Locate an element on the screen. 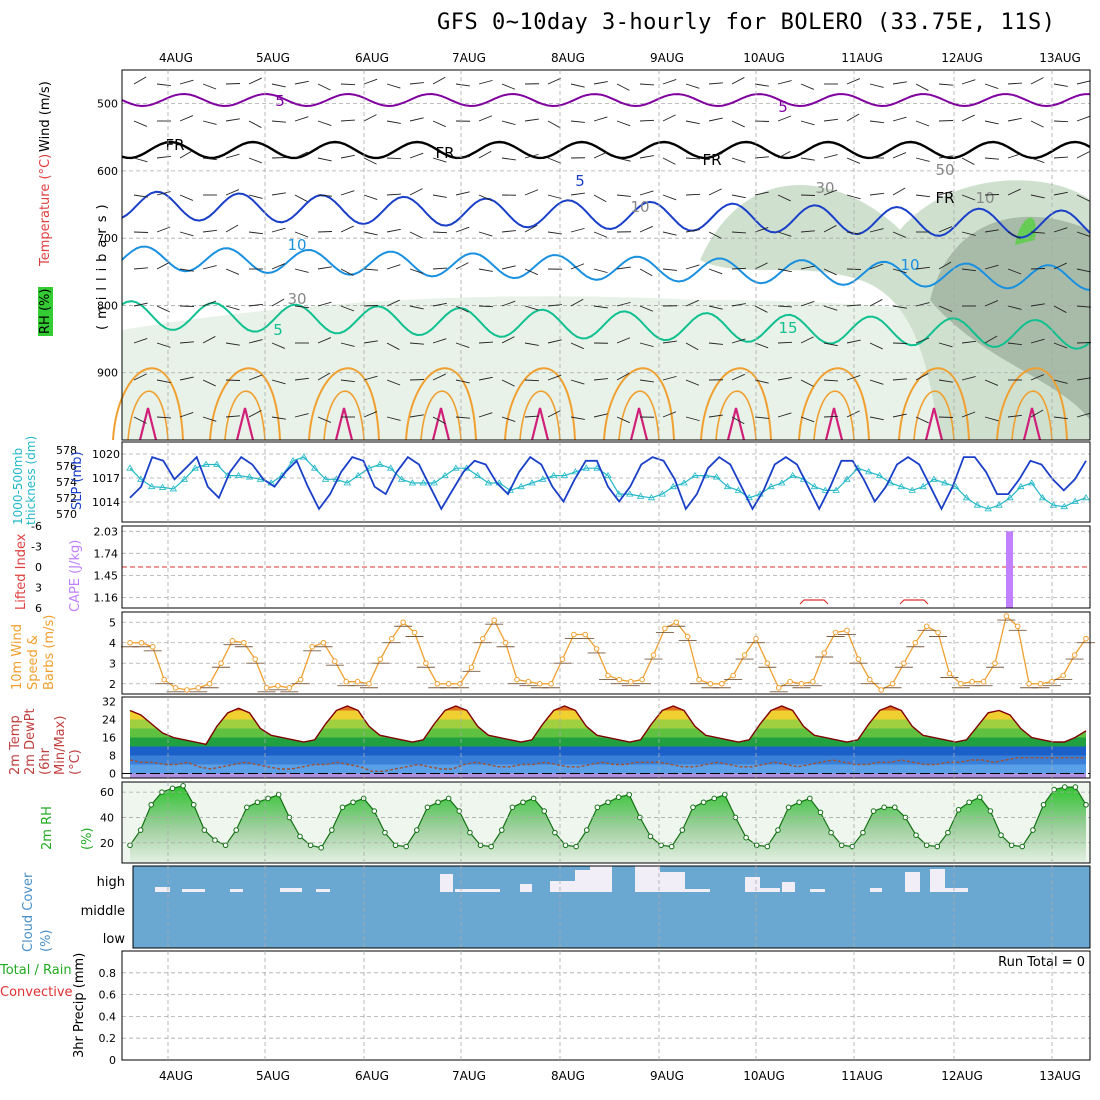  date-label-bottom: 9AUG is located at coordinates (667, 1076).